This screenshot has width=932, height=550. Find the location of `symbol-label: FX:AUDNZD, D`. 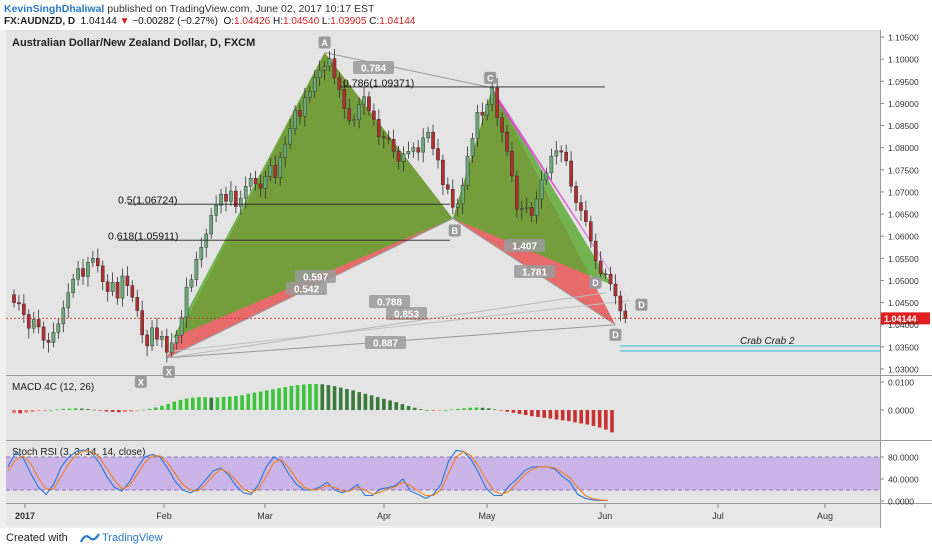

symbol-label: FX:AUDNZD, D is located at coordinates (40, 21).